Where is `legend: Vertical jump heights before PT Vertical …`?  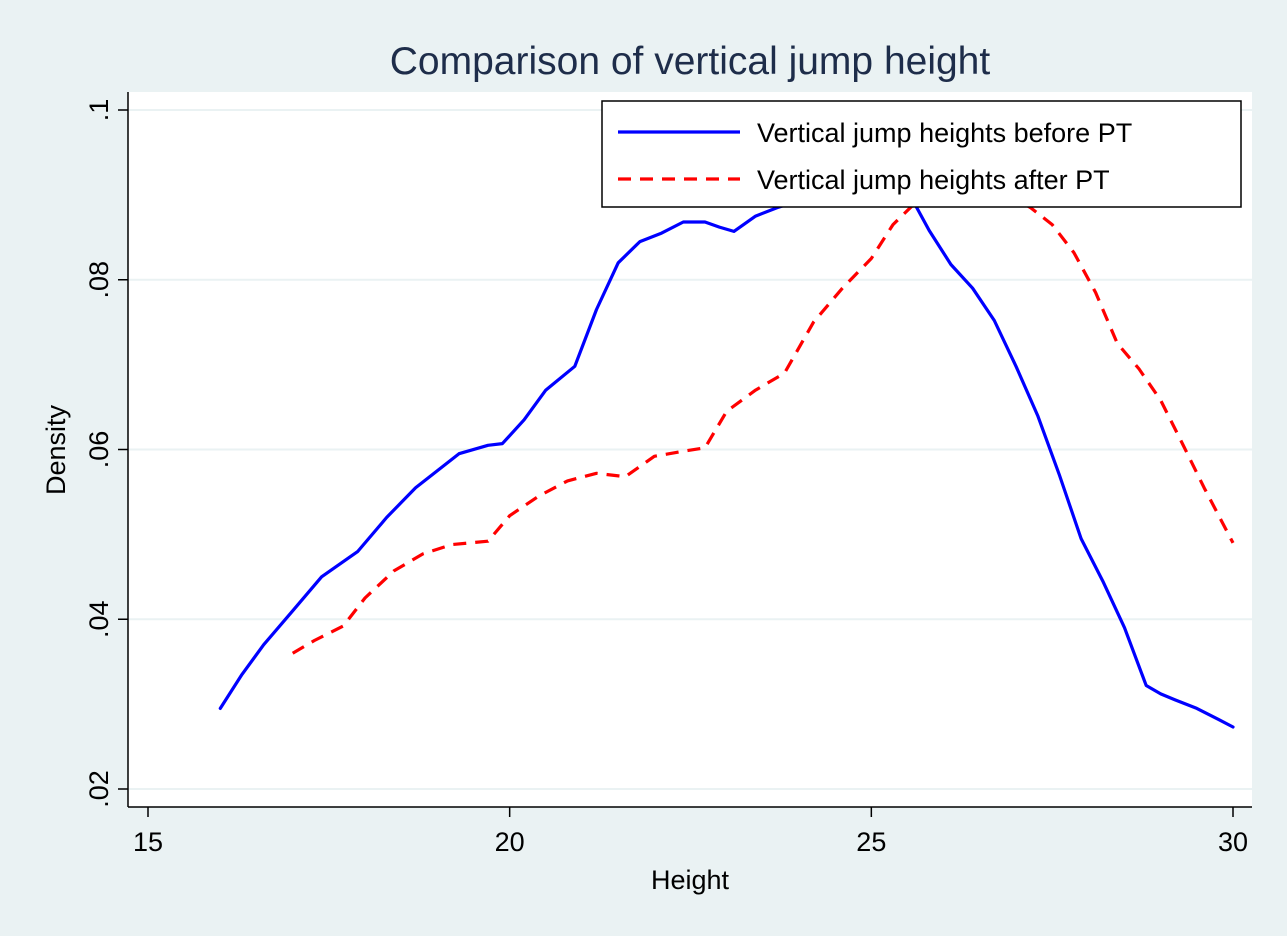
legend: Vertical jump heights before PT Vertical … is located at coordinates (921, 154).